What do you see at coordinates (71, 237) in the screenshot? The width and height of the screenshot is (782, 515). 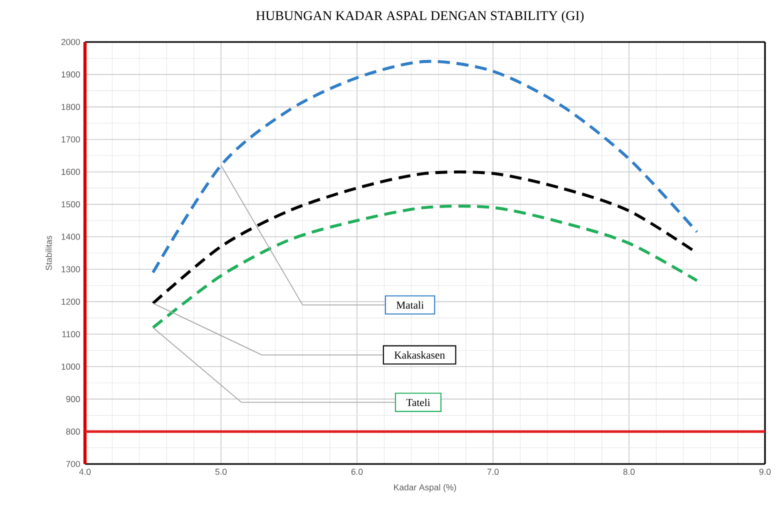 I see `y-tick-label: 1400` at bounding box center [71, 237].